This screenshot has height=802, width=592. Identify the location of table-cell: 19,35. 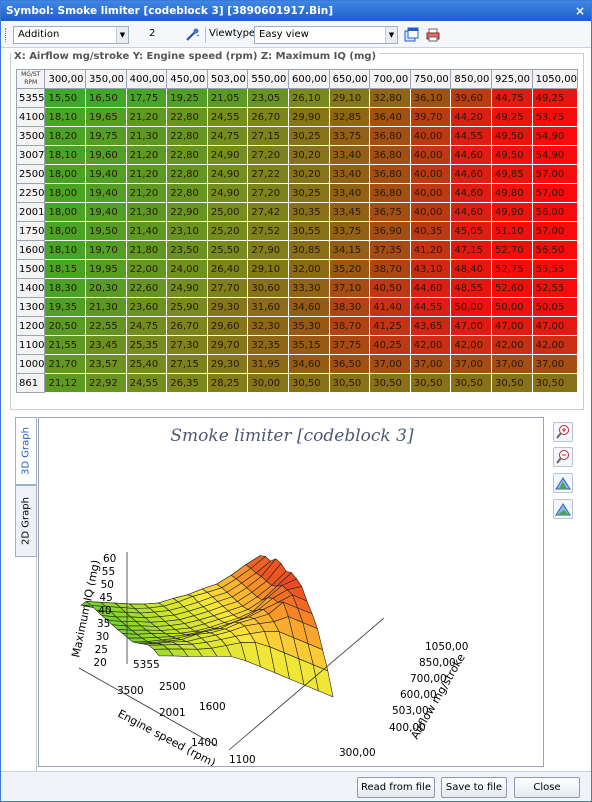
(65, 307).